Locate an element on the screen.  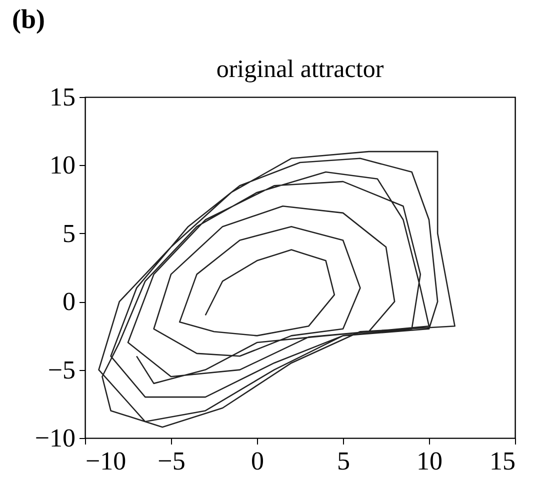
x-tick-label: −10 is located at coordinates (106, 461).